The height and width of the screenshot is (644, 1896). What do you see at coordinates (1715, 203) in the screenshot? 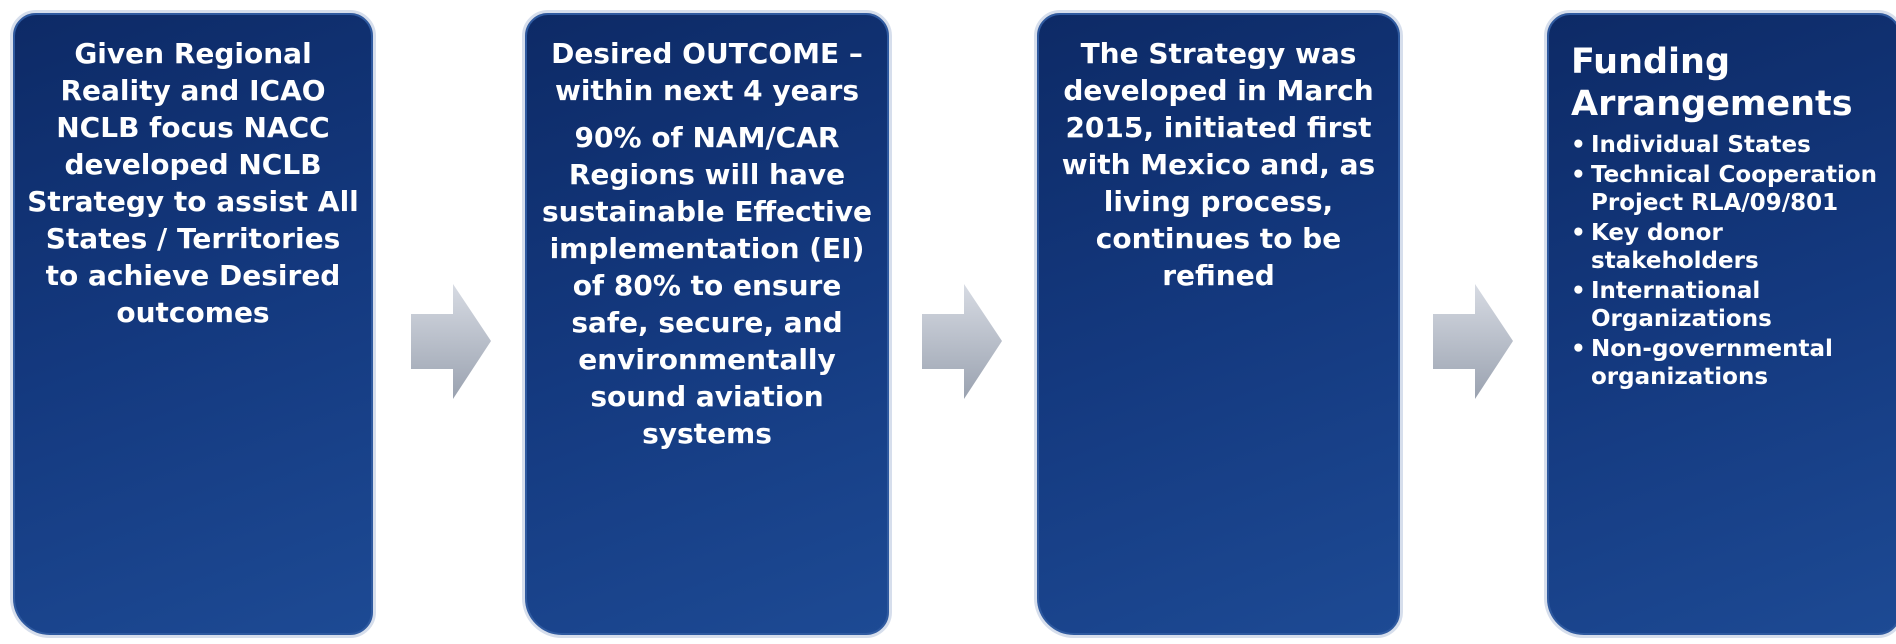
I see `bullet-line: Project RLA/09/801` at bounding box center [1715, 203].